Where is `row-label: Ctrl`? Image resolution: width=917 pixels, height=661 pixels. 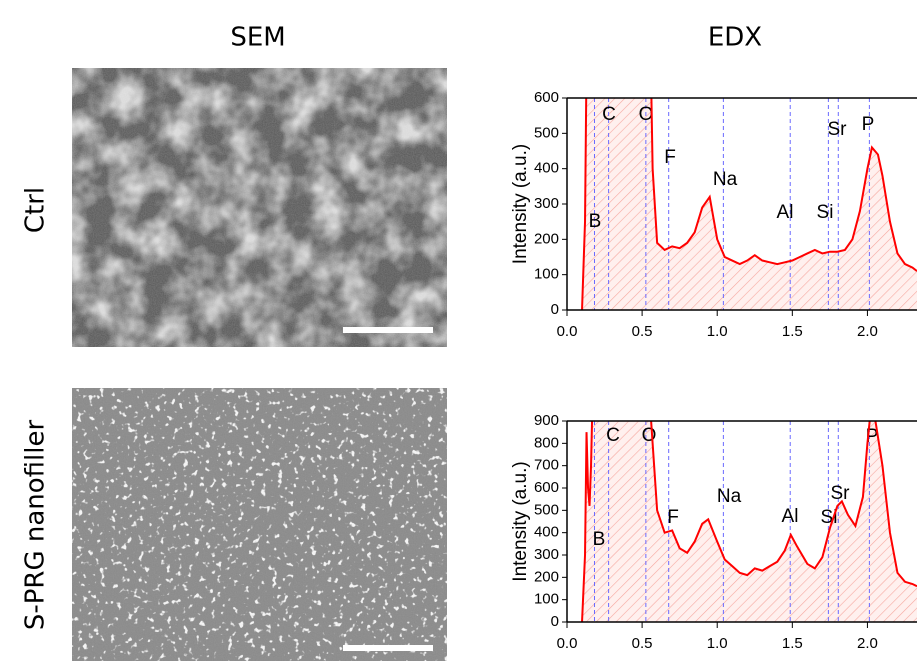 row-label: Ctrl is located at coordinates (36, 210).